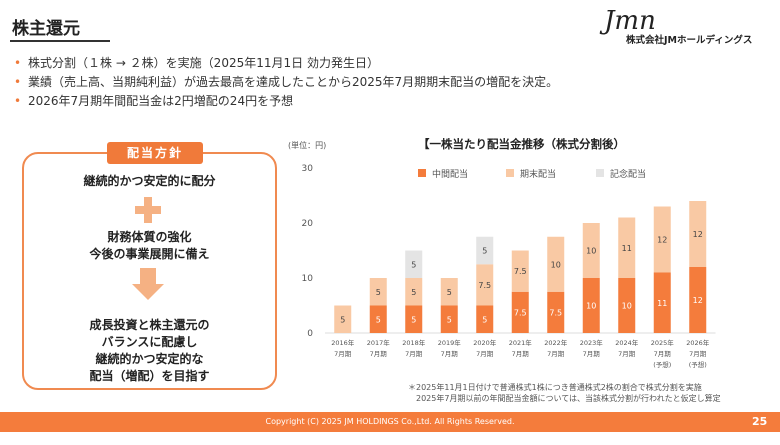 The width and height of the screenshot is (780, 445). I want to click on legend-commemorative: 記念配当, so click(621, 173).